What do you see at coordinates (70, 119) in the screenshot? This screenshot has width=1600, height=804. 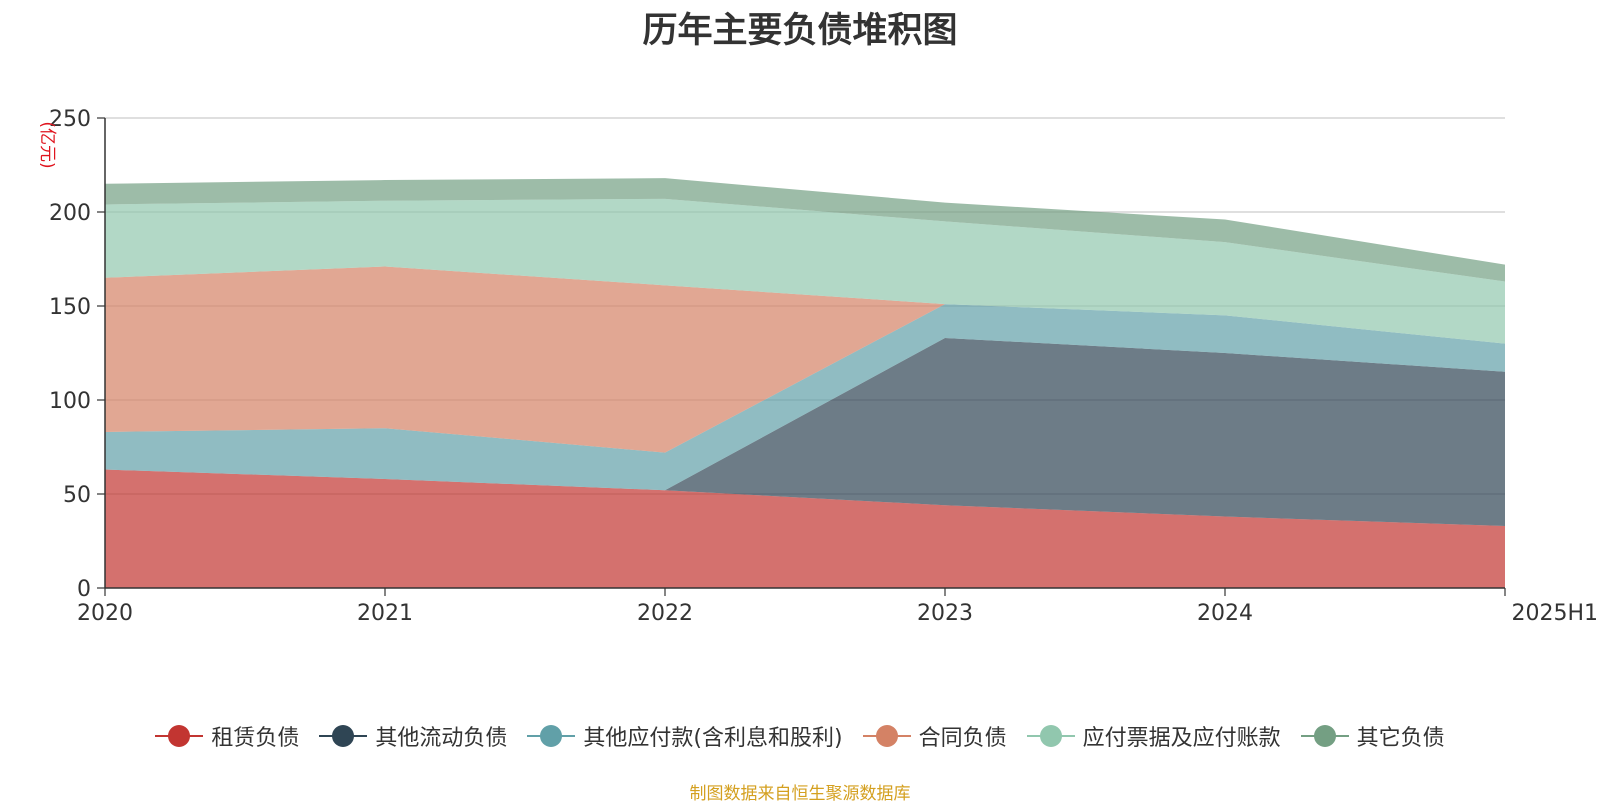 I see `y-tick-label: 250` at bounding box center [70, 119].